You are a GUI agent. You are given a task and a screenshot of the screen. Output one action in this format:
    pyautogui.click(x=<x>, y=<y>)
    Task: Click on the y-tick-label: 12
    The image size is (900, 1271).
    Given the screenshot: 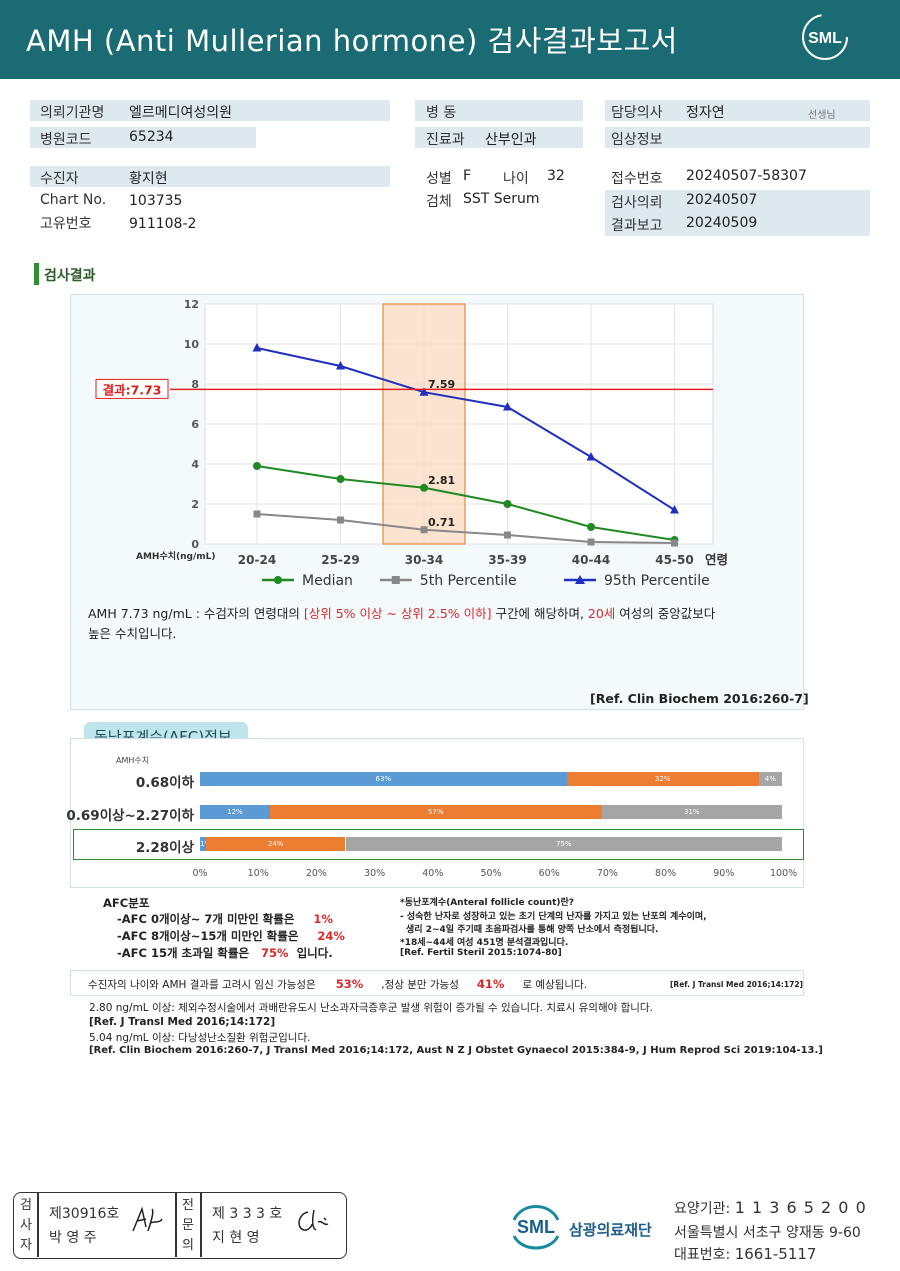 What is the action you would take?
    pyautogui.click(x=191, y=304)
    